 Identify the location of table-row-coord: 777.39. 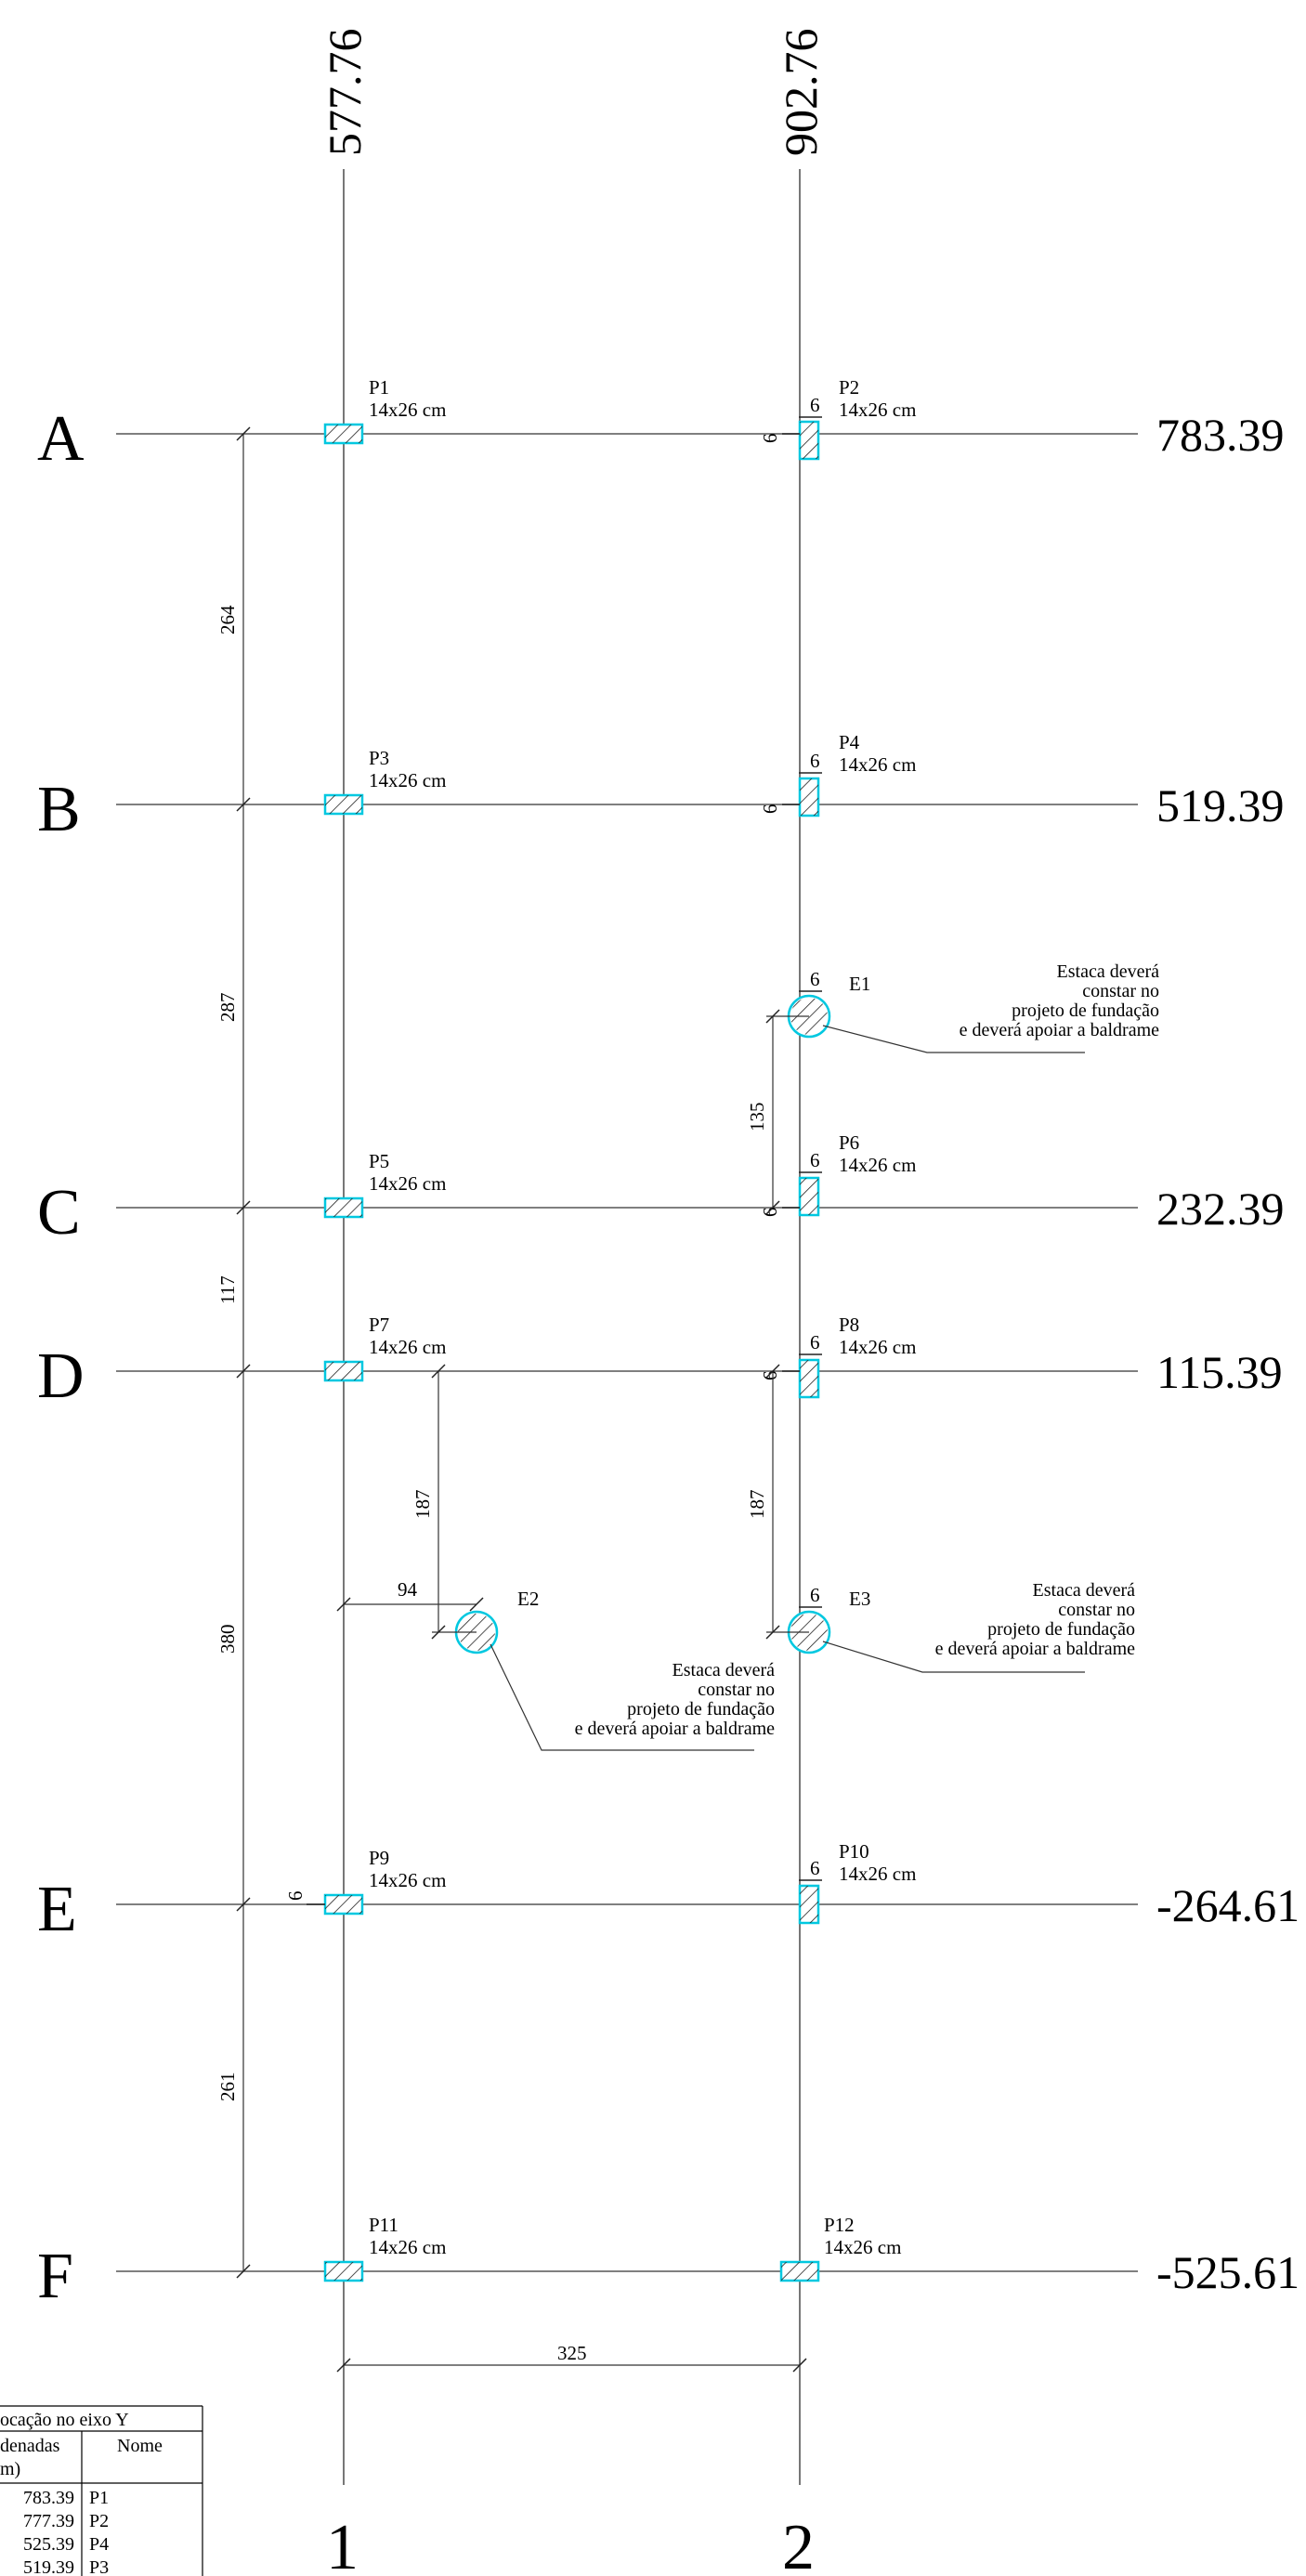
(48, 2521).